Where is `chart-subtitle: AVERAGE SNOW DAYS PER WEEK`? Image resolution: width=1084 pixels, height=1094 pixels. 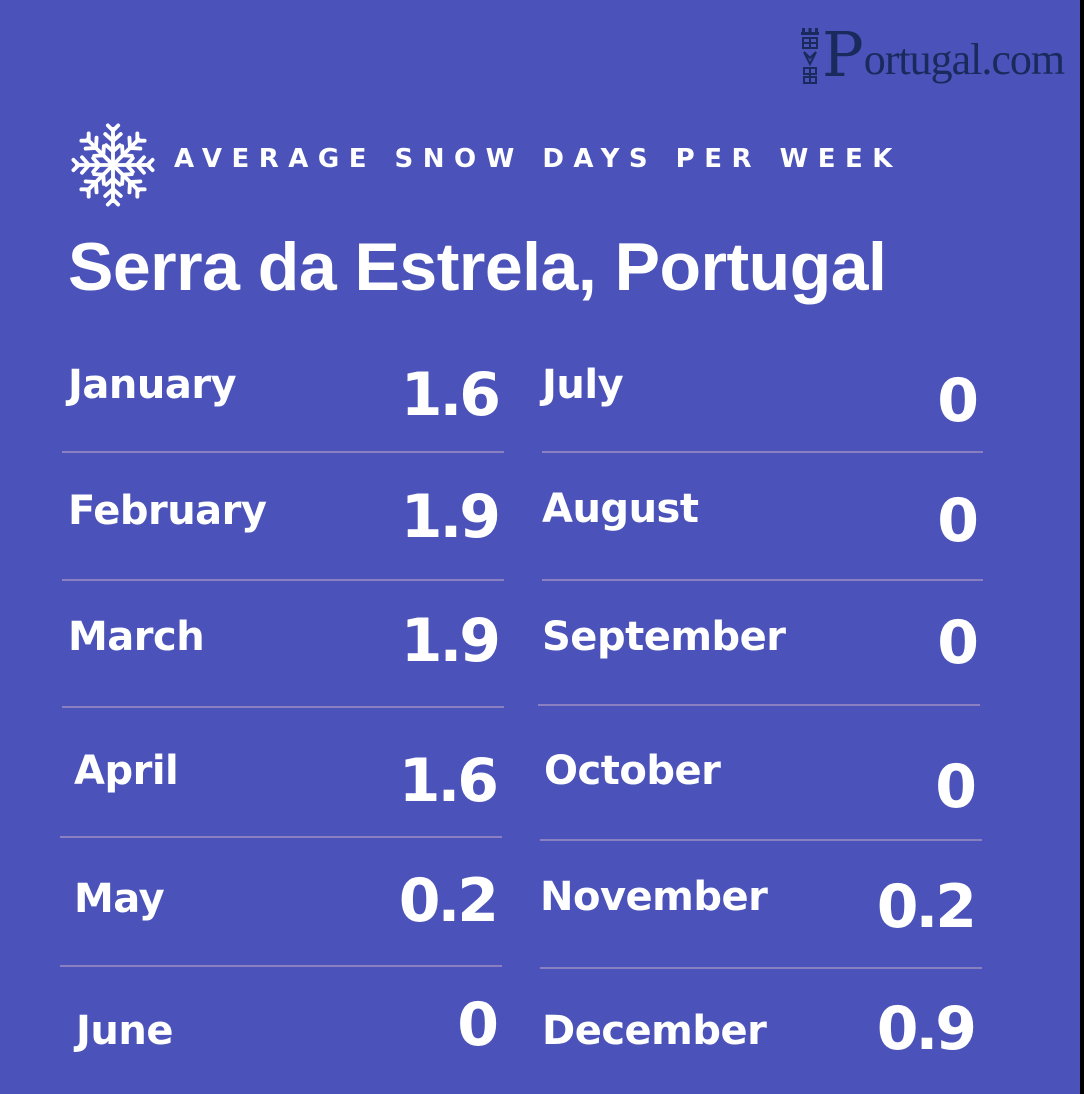
chart-subtitle: AVERAGE SNOW DAYS PER WEEK is located at coordinates (538, 159).